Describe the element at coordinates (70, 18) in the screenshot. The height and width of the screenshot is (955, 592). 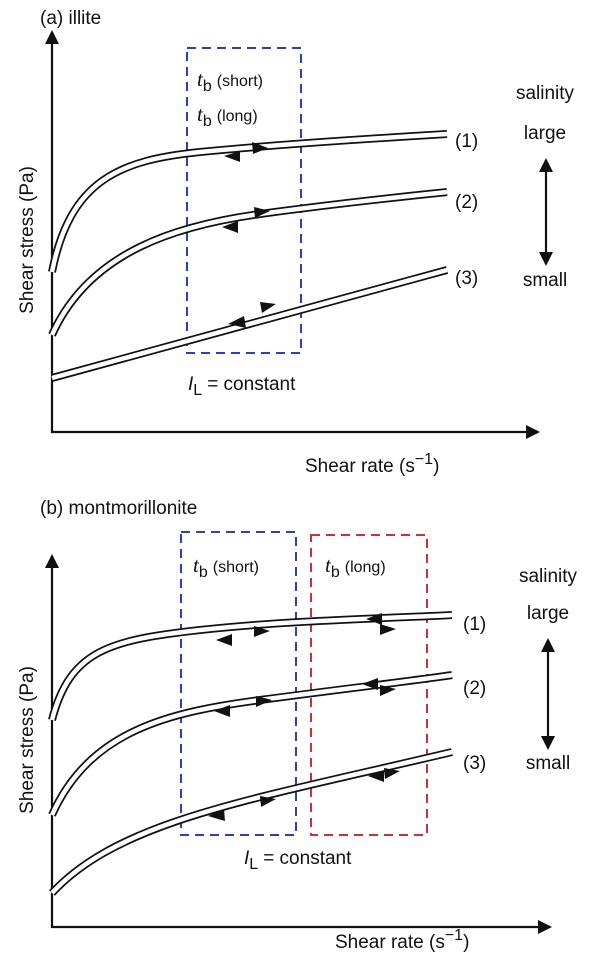
I see `panel-label: (a) illite` at that location.